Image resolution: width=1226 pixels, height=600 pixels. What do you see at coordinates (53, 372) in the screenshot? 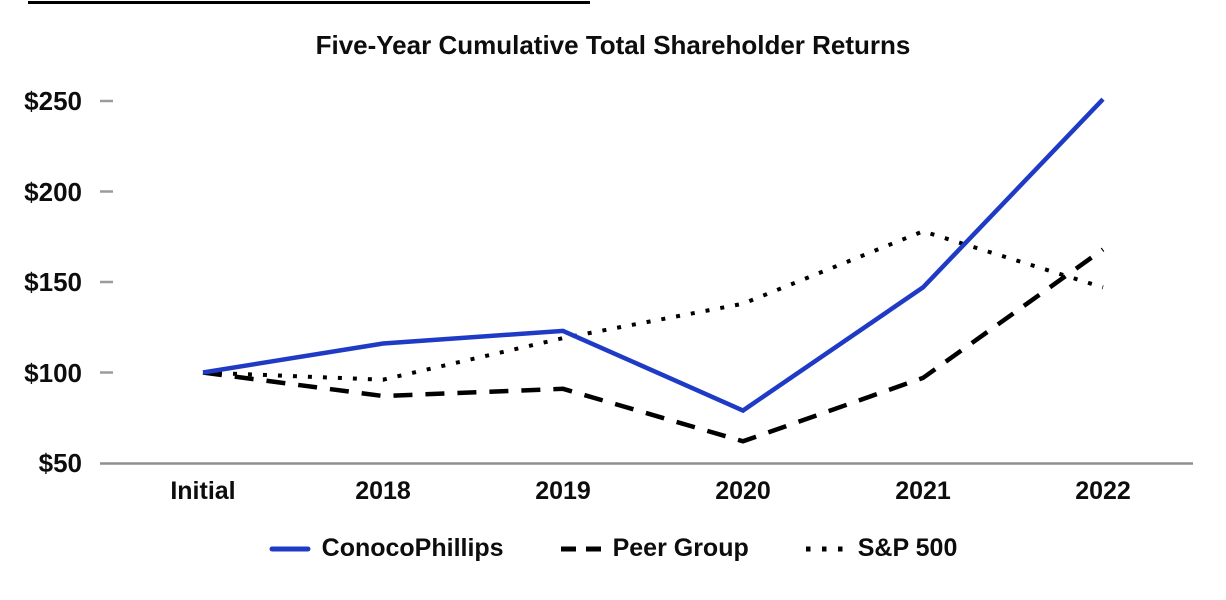
I see `y-tick-label: $100` at bounding box center [53, 372].